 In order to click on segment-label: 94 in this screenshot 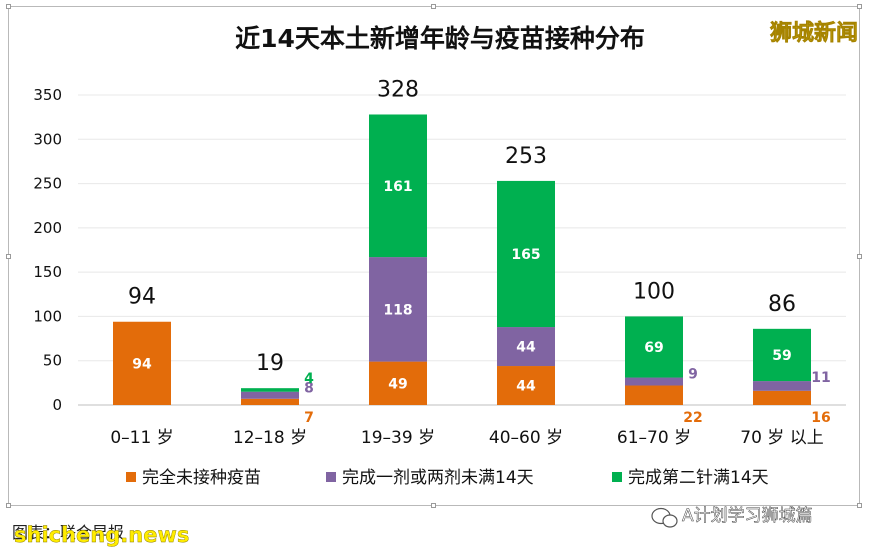, I will do `click(142, 364)`.